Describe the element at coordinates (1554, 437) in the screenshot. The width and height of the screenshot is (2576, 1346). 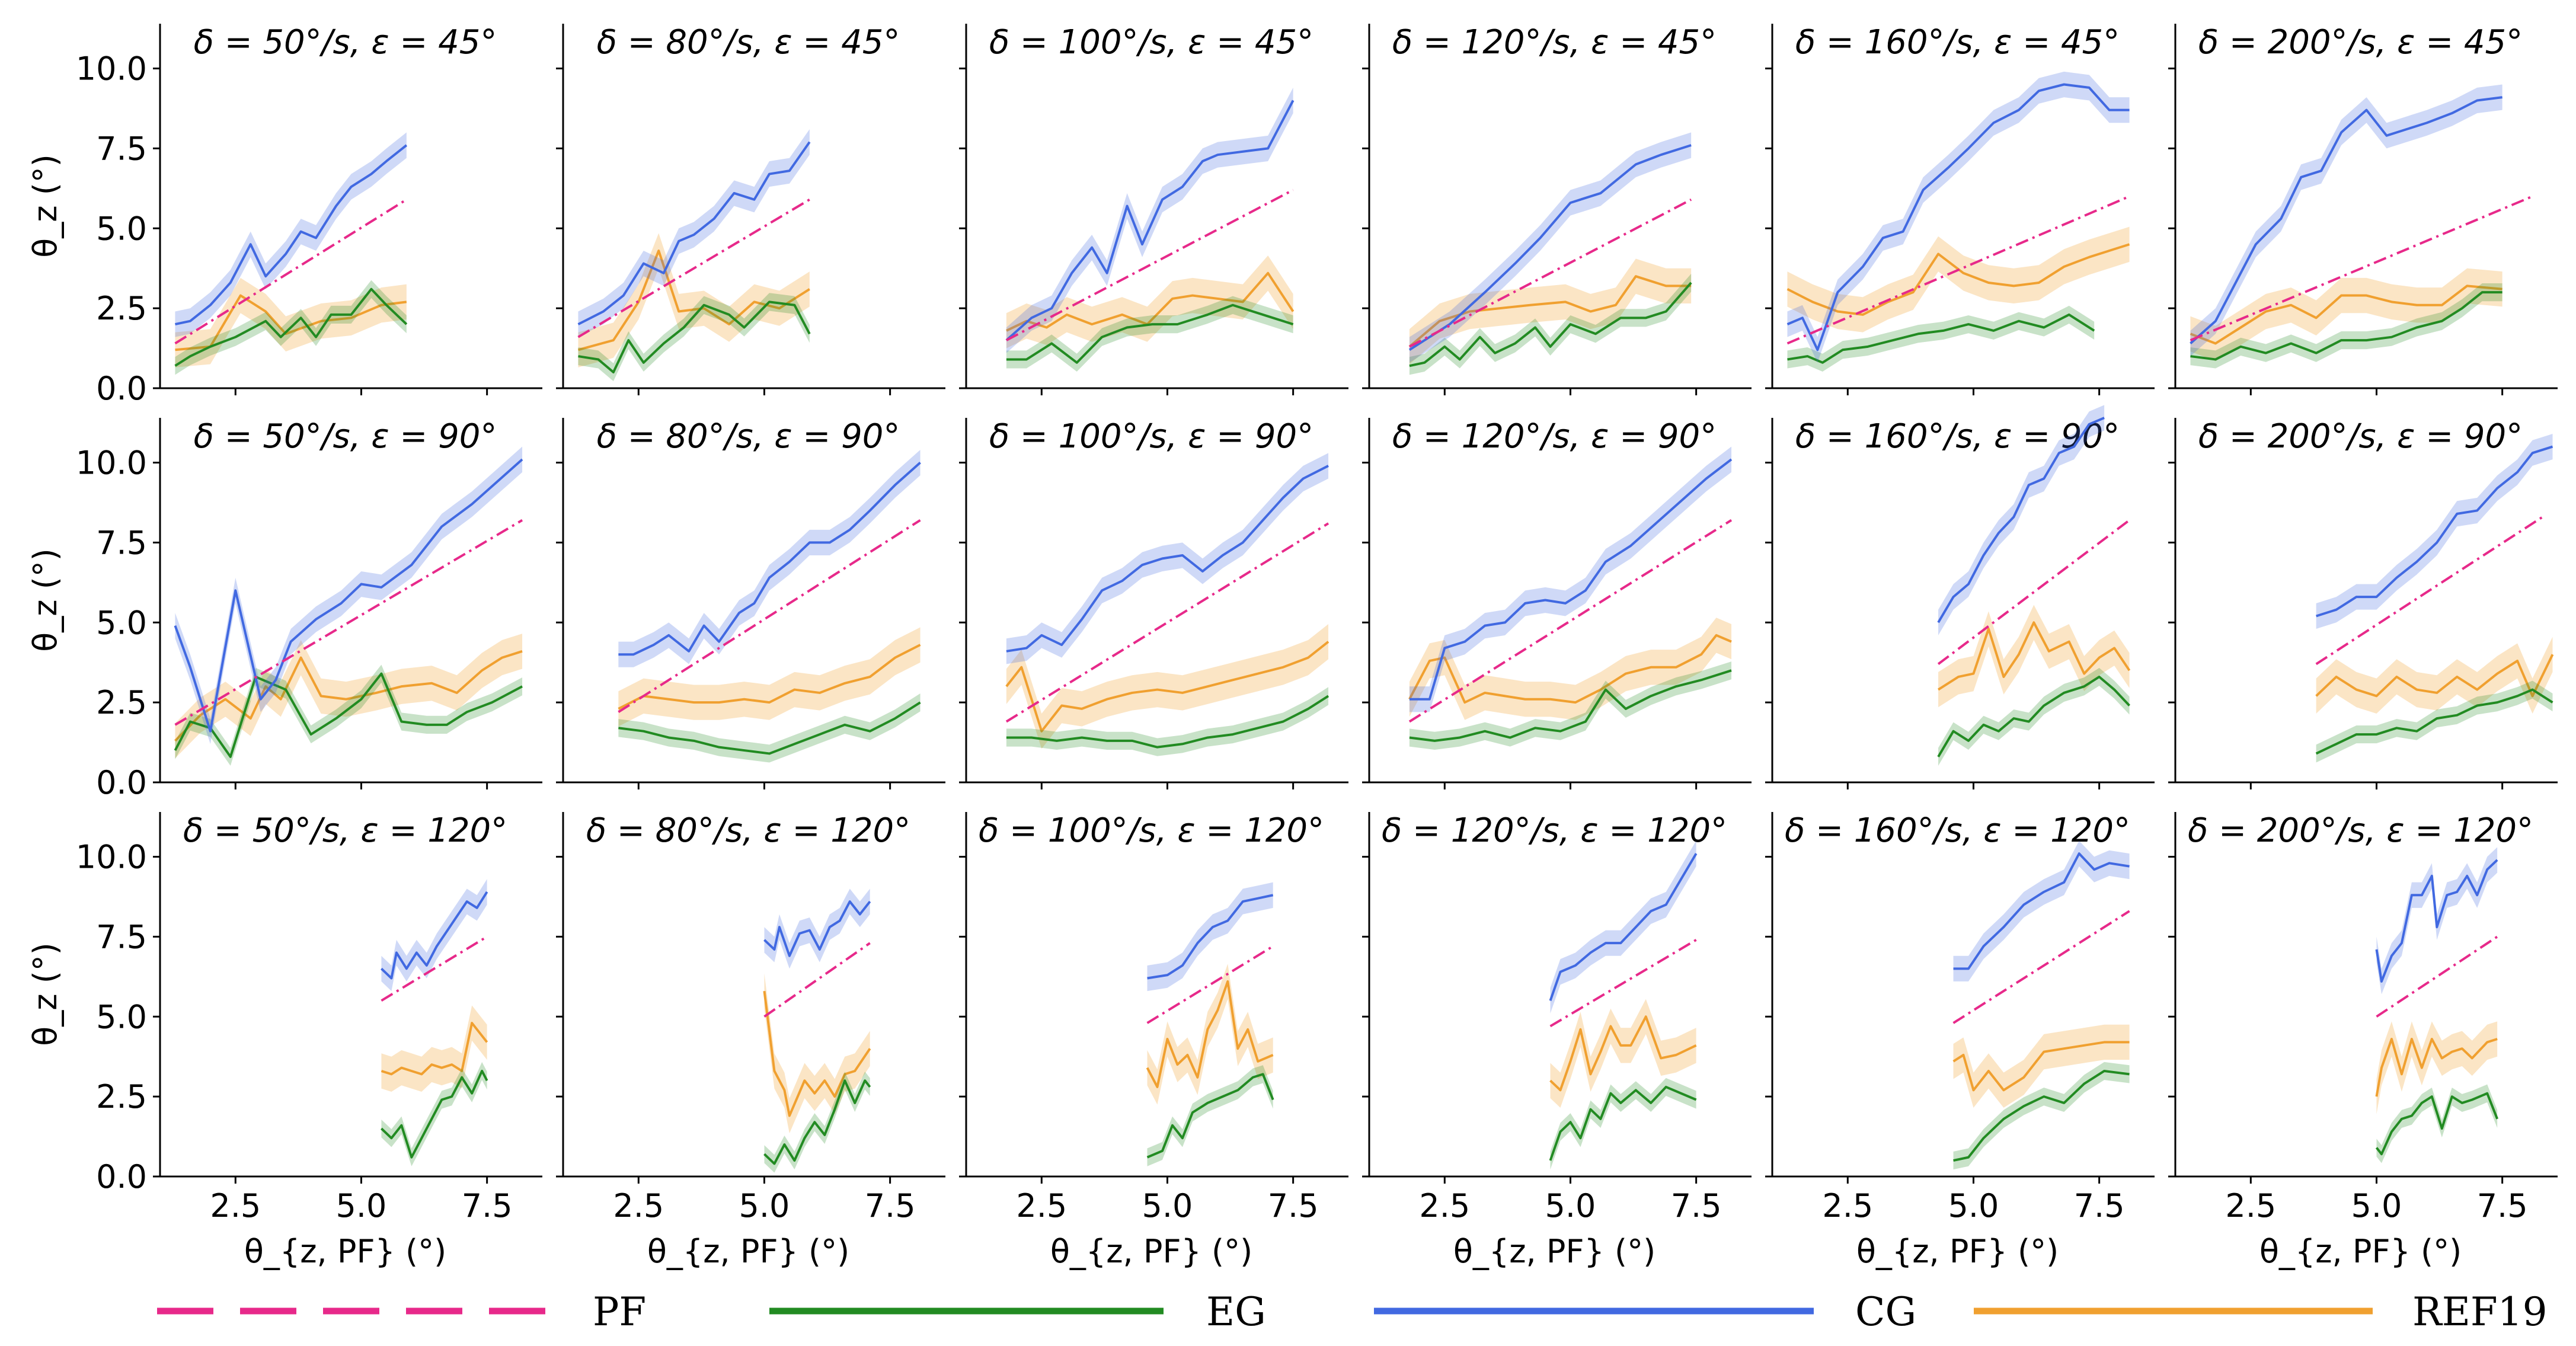
I see `panel-title: δ = 120°/s, ε = 90°` at that location.